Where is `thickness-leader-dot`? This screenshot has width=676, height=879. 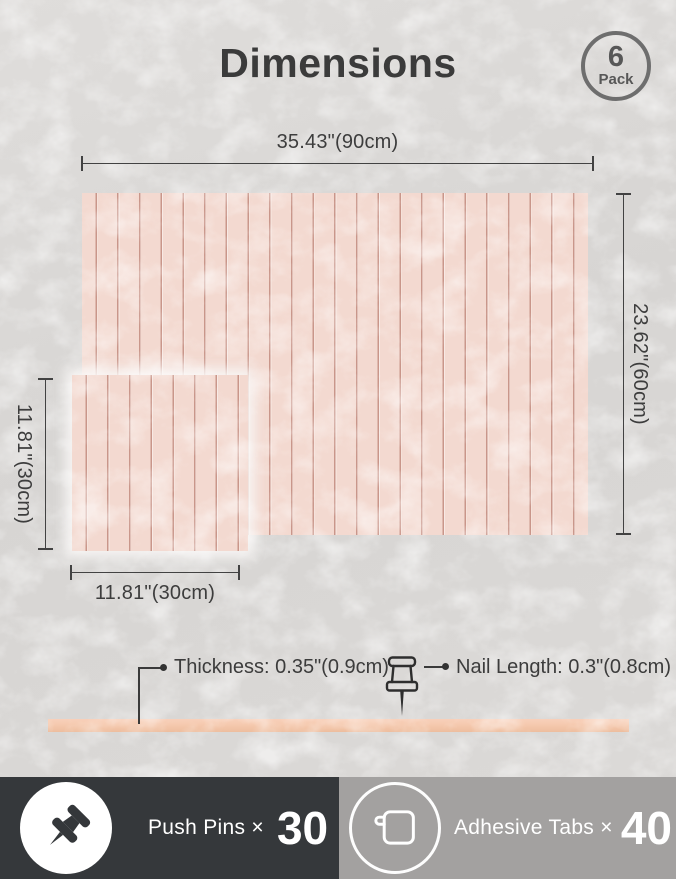 thickness-leader-dot is located at coordinates (163, 667).